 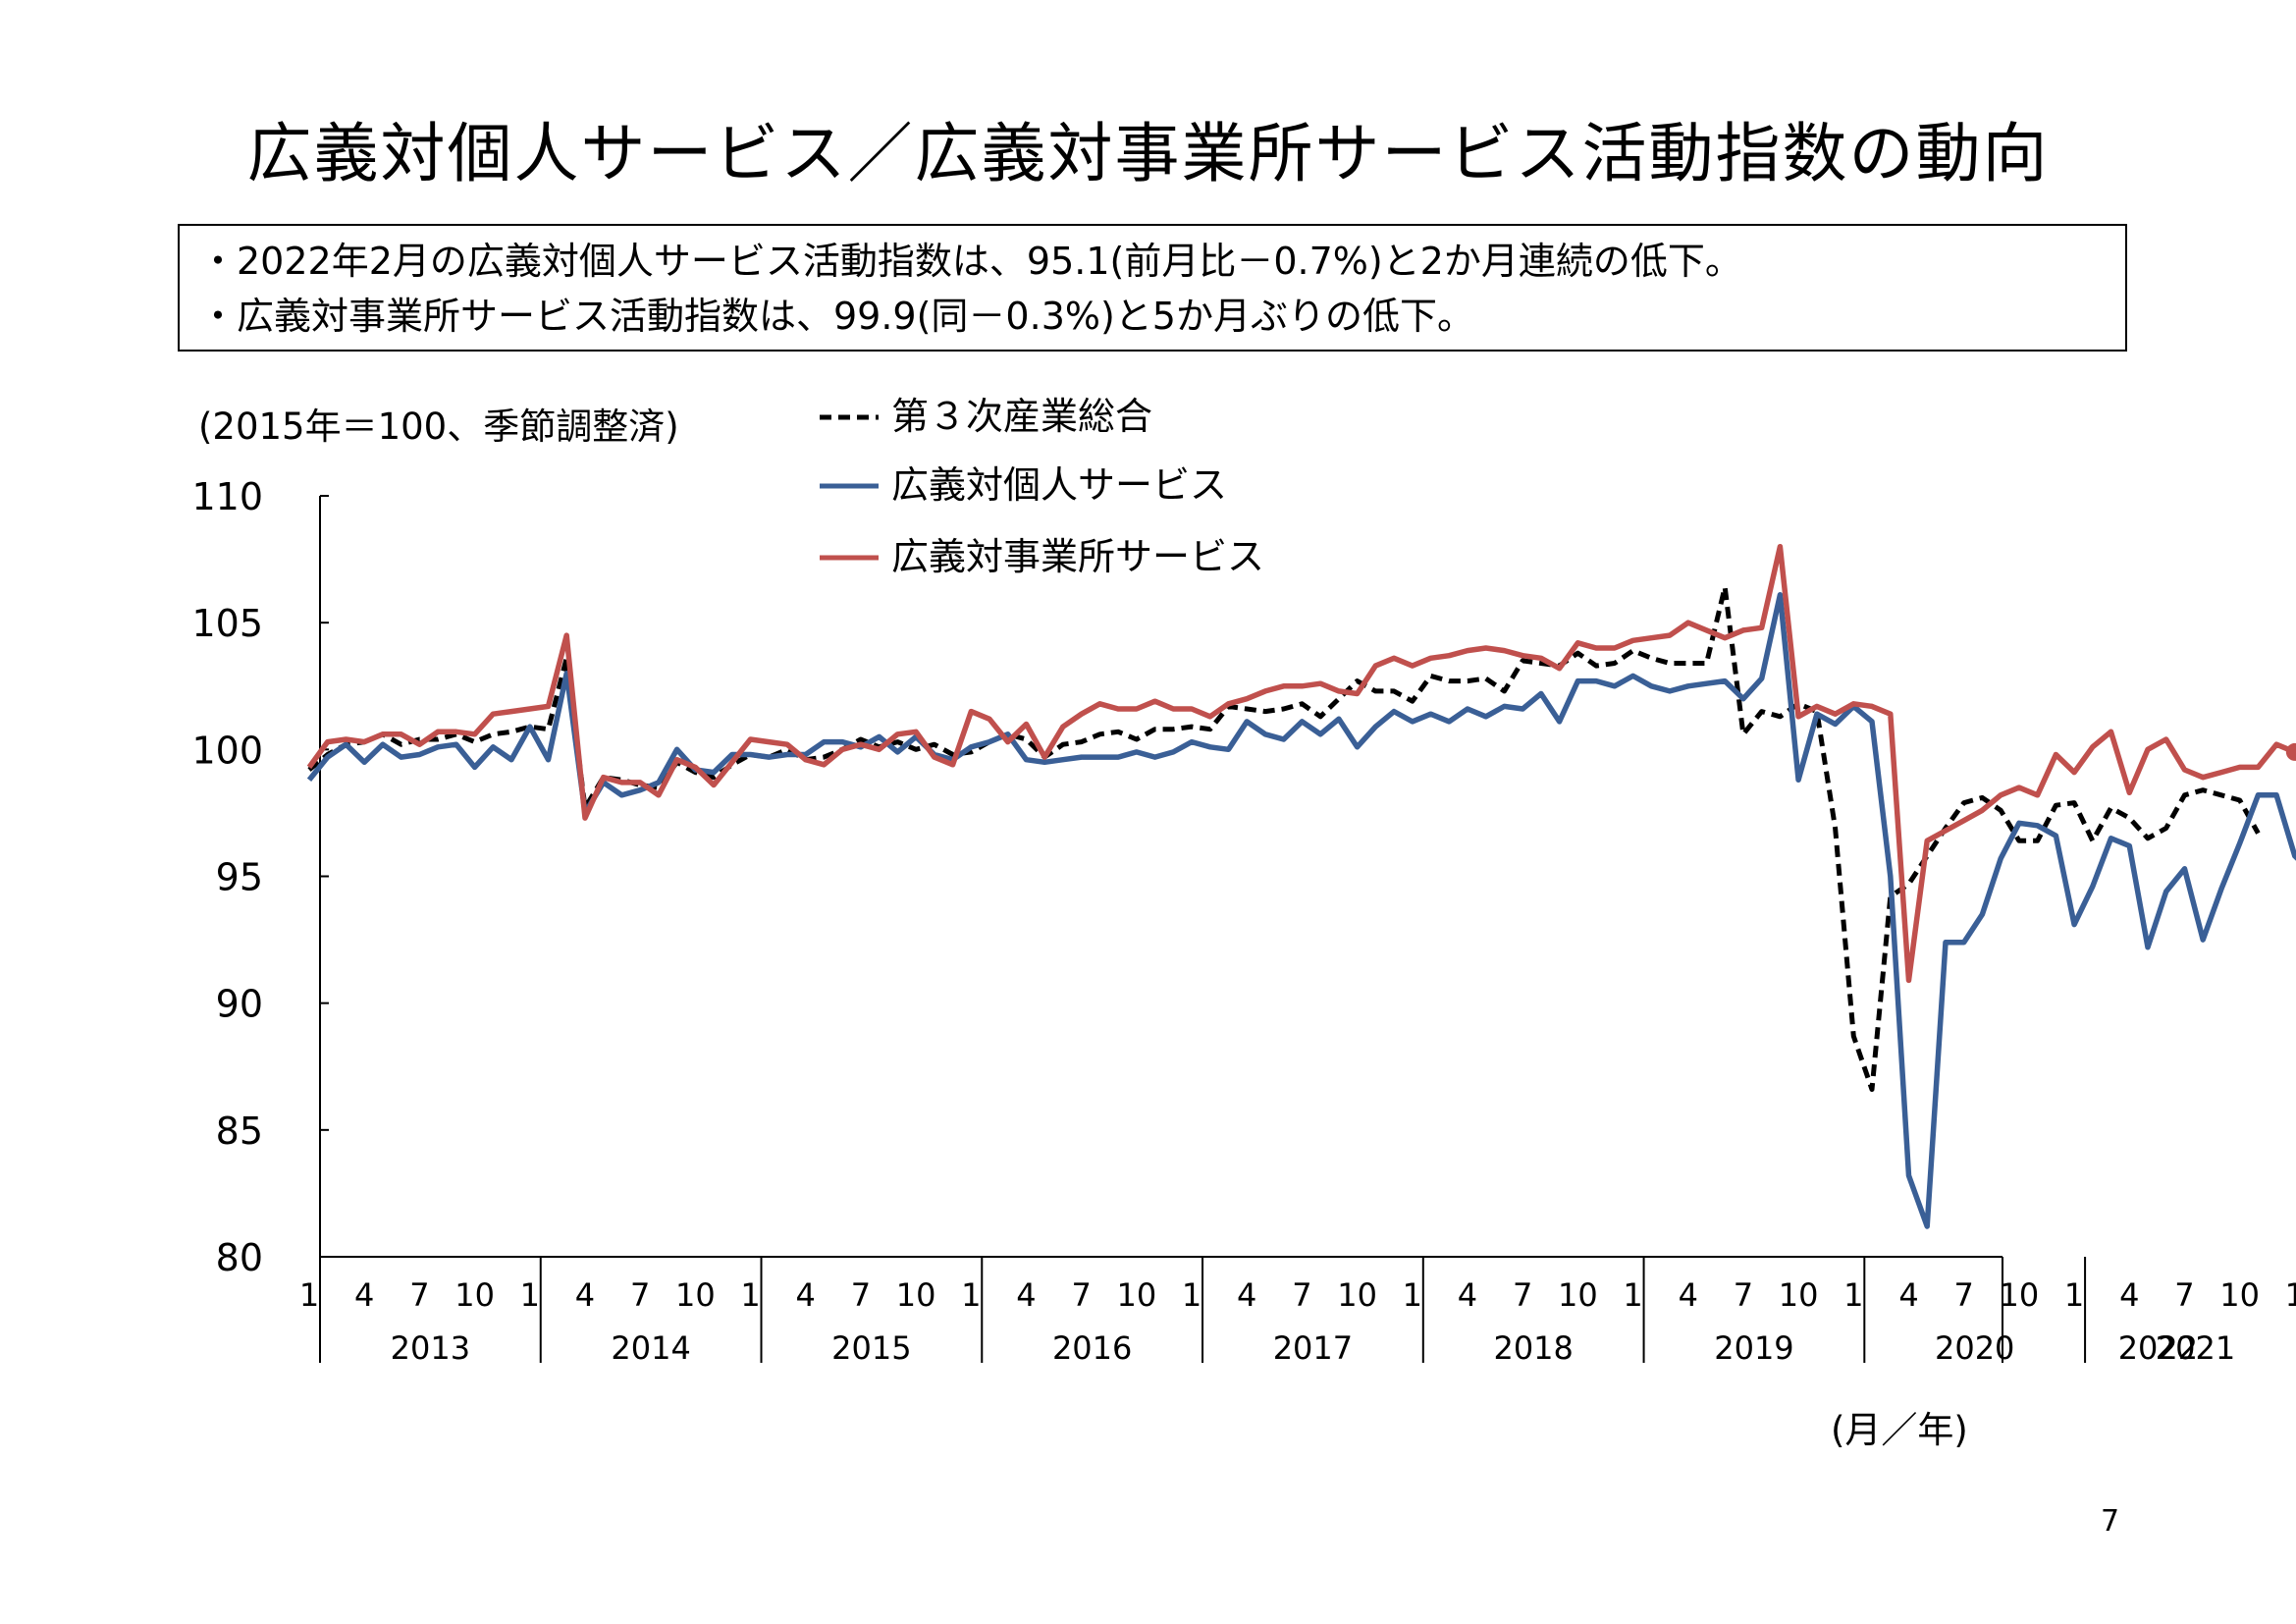 What do you see at coordinates (431, 1348) in the screenshot?
I see `x-year-label: 2013` at bounding box center [431, 1348].